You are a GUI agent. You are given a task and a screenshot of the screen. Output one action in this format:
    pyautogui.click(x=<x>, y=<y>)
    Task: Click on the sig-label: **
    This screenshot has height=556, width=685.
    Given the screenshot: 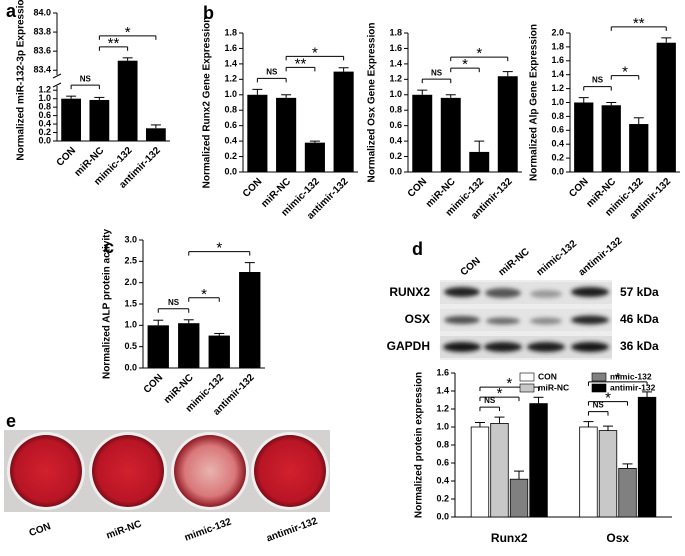 What is the action you would take?
    pyautogui.click(x=639, y=23)
    